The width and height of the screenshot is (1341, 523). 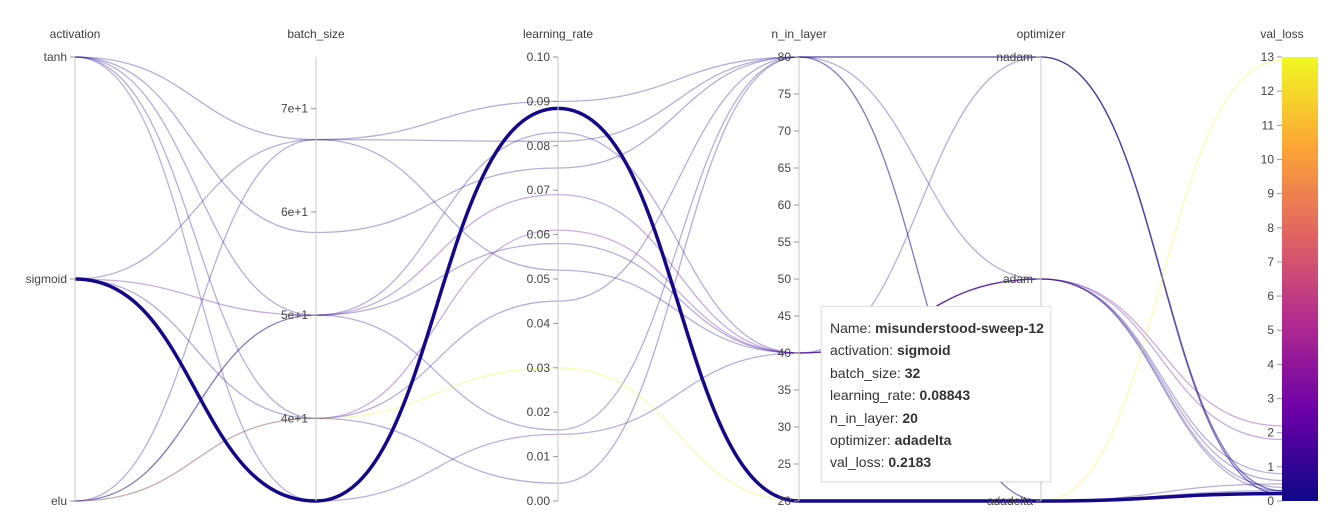 I want to click on tooltip-value: 32, so click(x=912, y=372).